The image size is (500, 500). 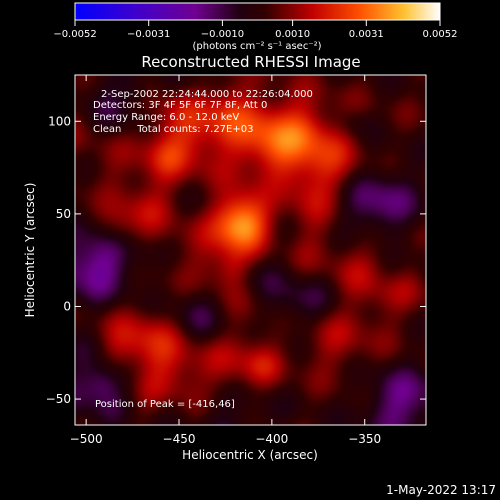 I want to click on x-tick-label: −400, so click(x=271, y=439).